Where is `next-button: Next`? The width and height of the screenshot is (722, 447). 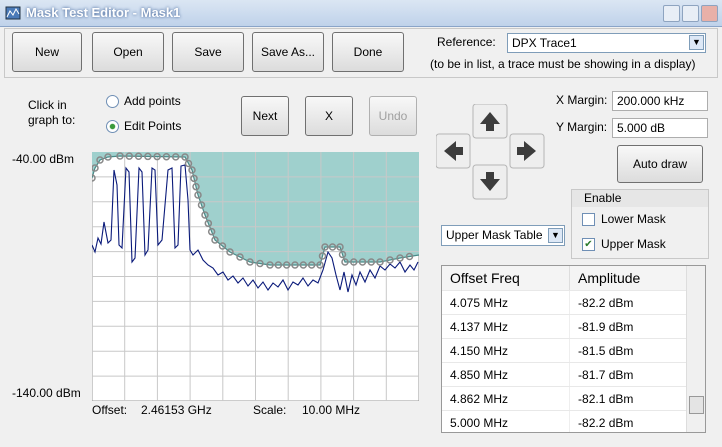
next-button: Next is located at coordinates (265, 116).